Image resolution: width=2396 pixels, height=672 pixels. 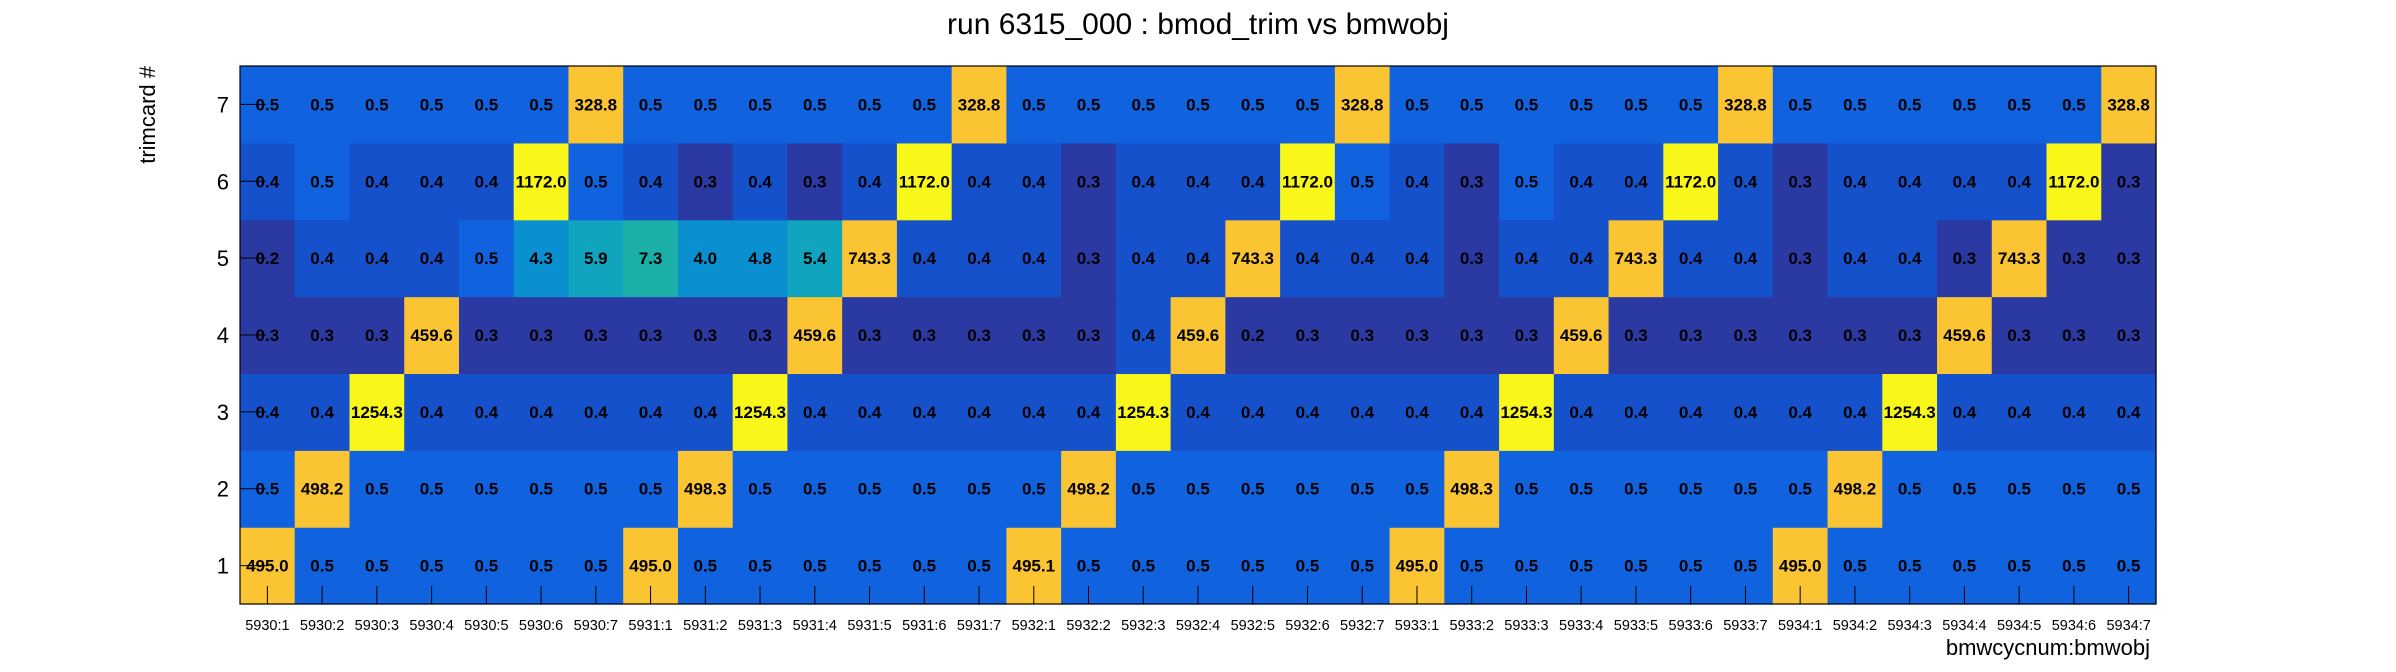 I want to click on cell-value-label: 459.6, so click(x=431, y=335).